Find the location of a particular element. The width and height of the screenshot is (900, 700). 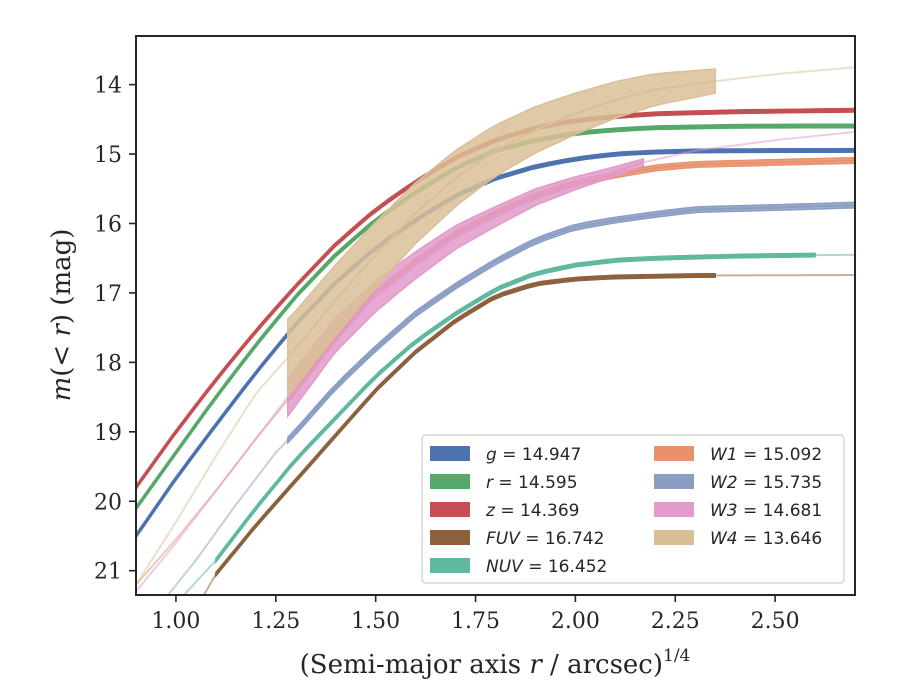

x-axis-label-exponent: 1/4 is located at coordinates (676, 656).